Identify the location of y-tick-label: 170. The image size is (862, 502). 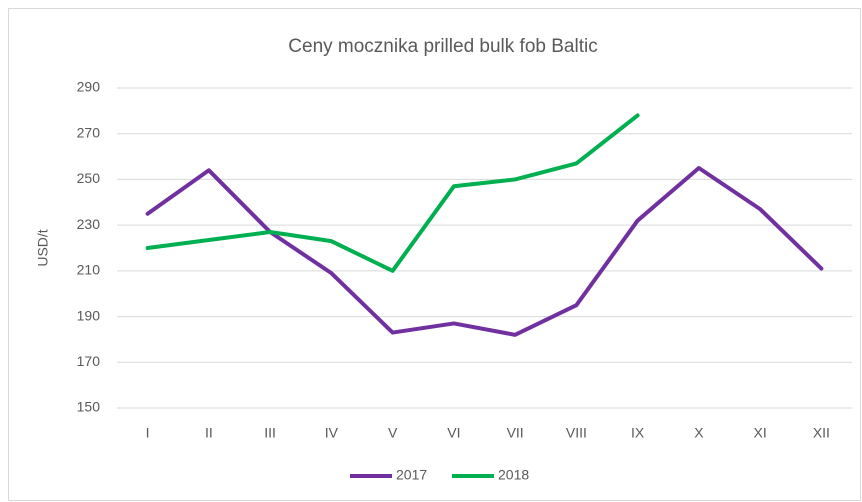
(89, 361).